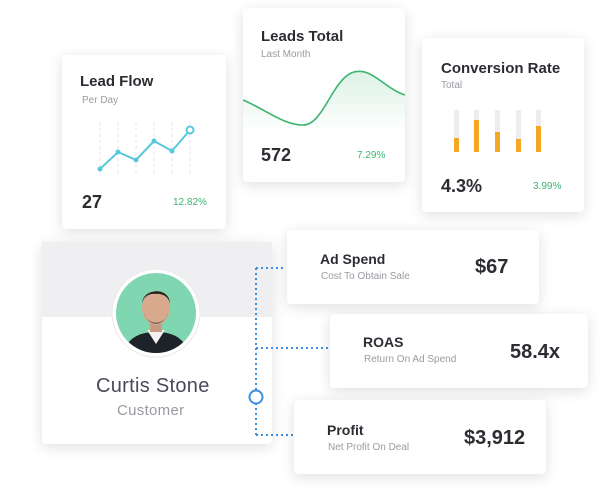 This screenshot has width=600, height=492. What do you see at coordinates (345, 430) in the screenshot?
I see `profit-title: Profit` at bounding box center [345, 430].